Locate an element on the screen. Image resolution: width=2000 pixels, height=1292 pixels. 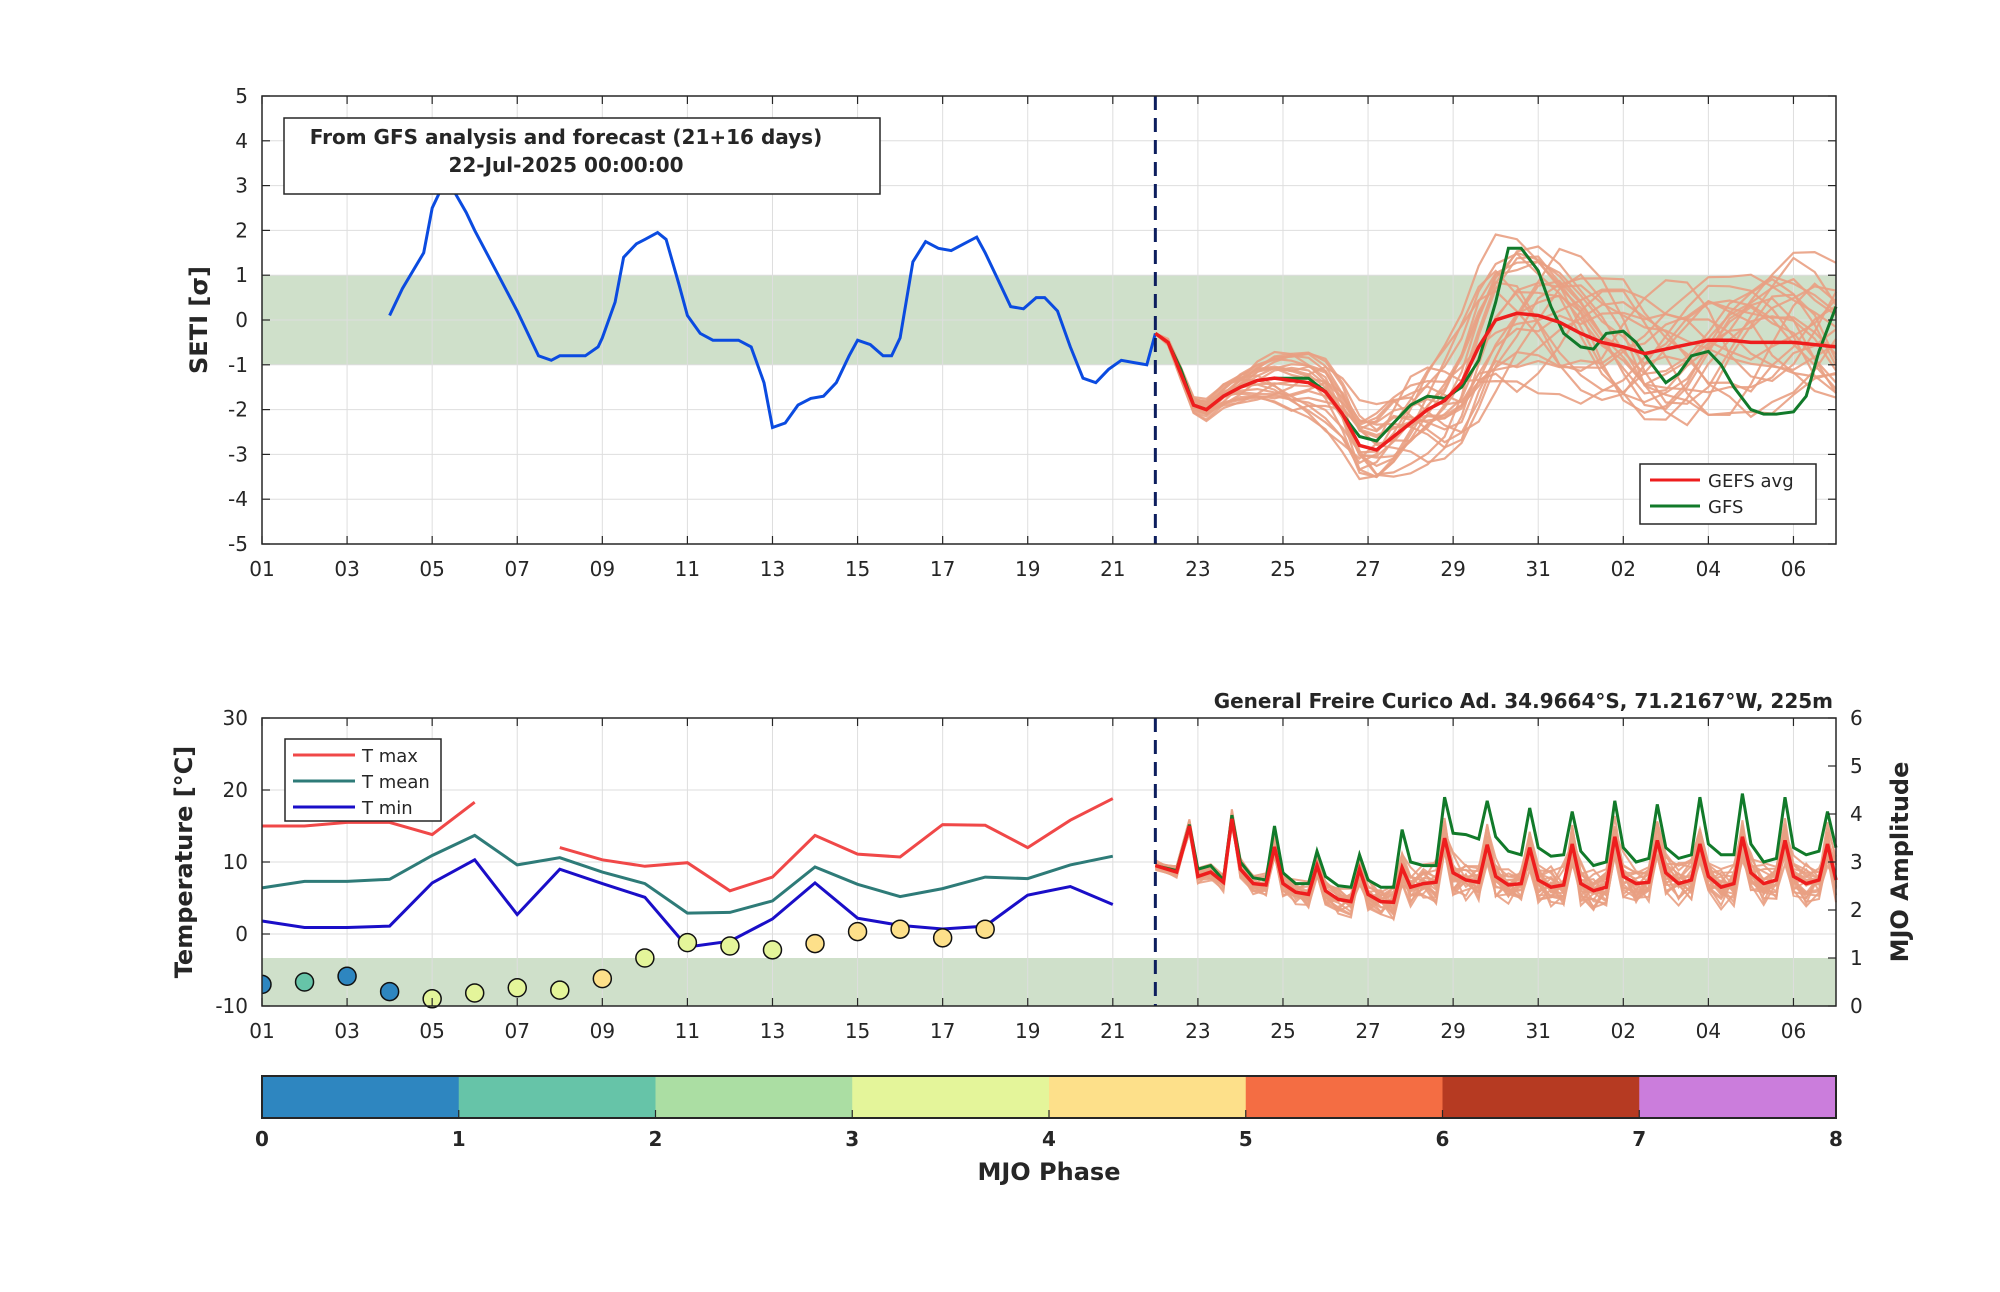
temperature-xtick-label: 19 is located at coordinates (1027, 1031).